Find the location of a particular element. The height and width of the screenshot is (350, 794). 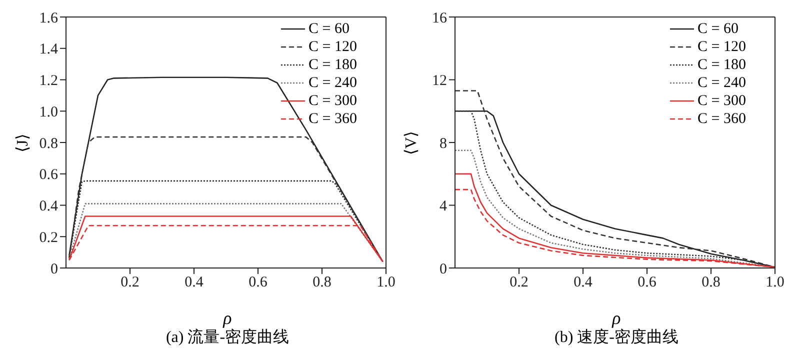

y-tick-label: 4 is located at coordinates (444, 206).